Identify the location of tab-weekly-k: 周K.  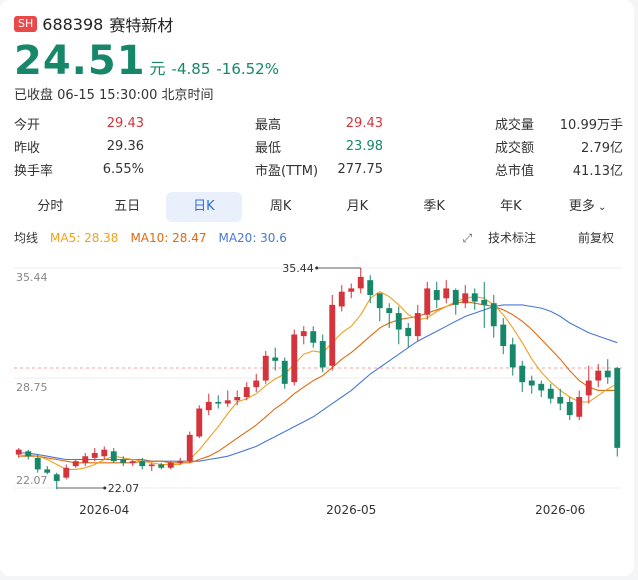
(280, 206).